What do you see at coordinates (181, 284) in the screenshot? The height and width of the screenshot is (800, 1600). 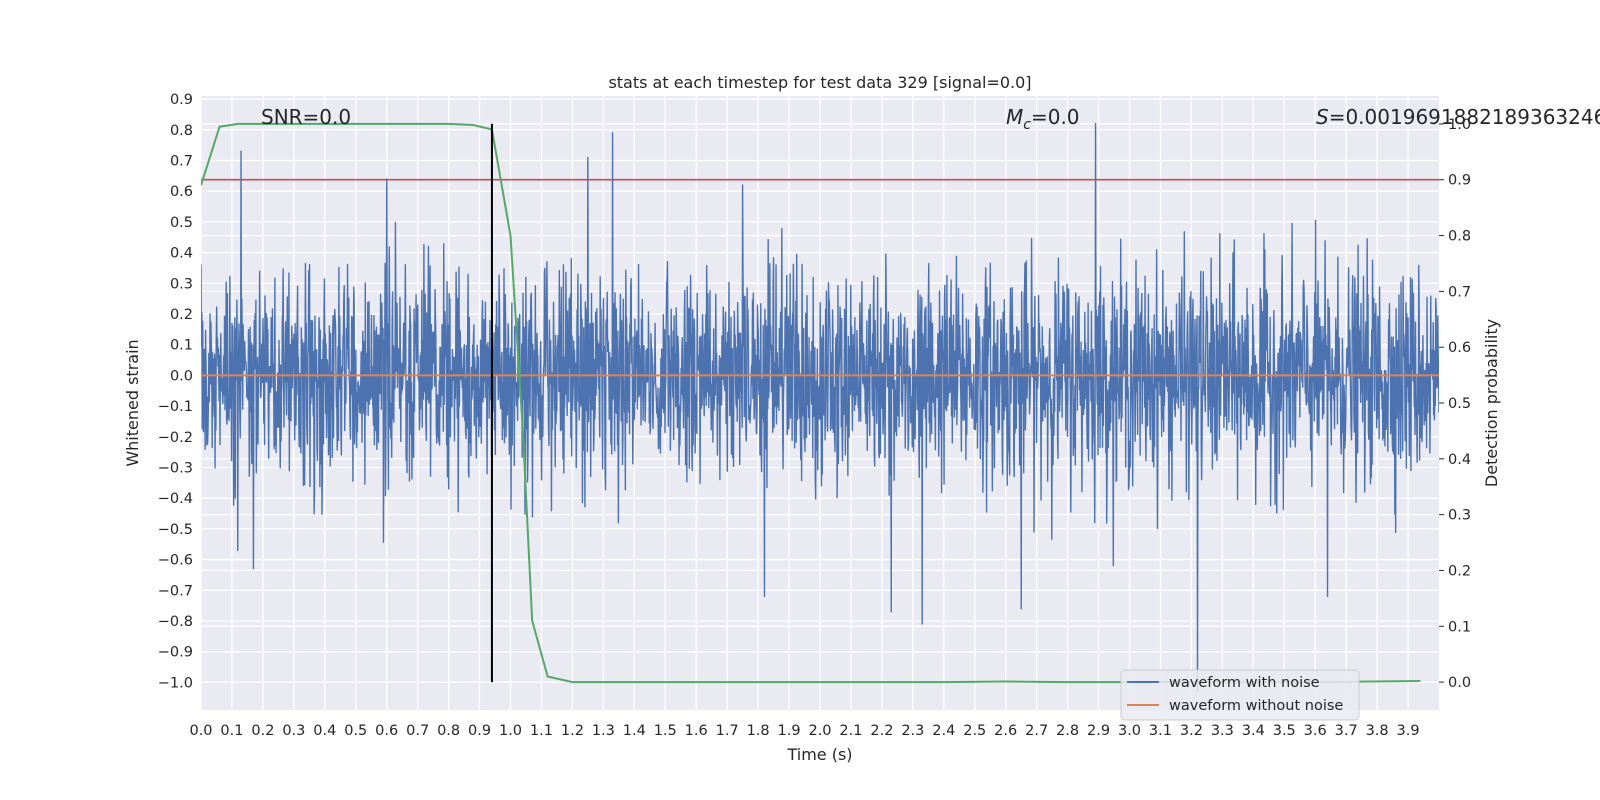 I see `y-tick-label: 0.3` at bounding box center [181, 284].